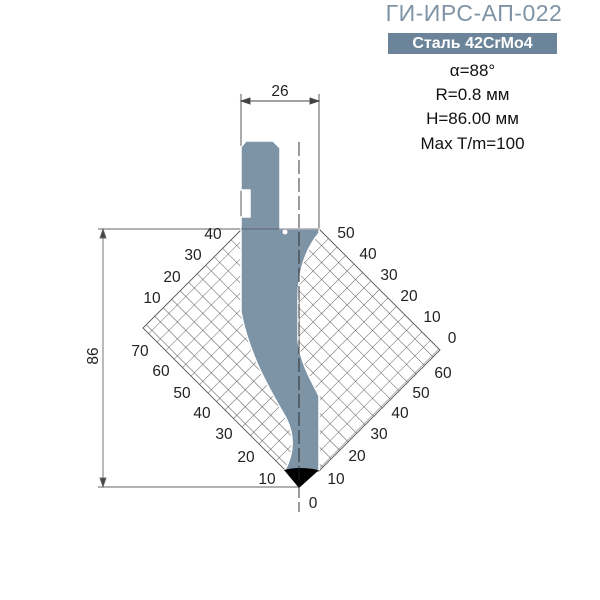 The width and height of the screenshot is (600, 600). What do you see at coordinates (472, 143) in the screenshot?
I see `spec-max-load: Max T/m=100` at bounding box center [472, 143].